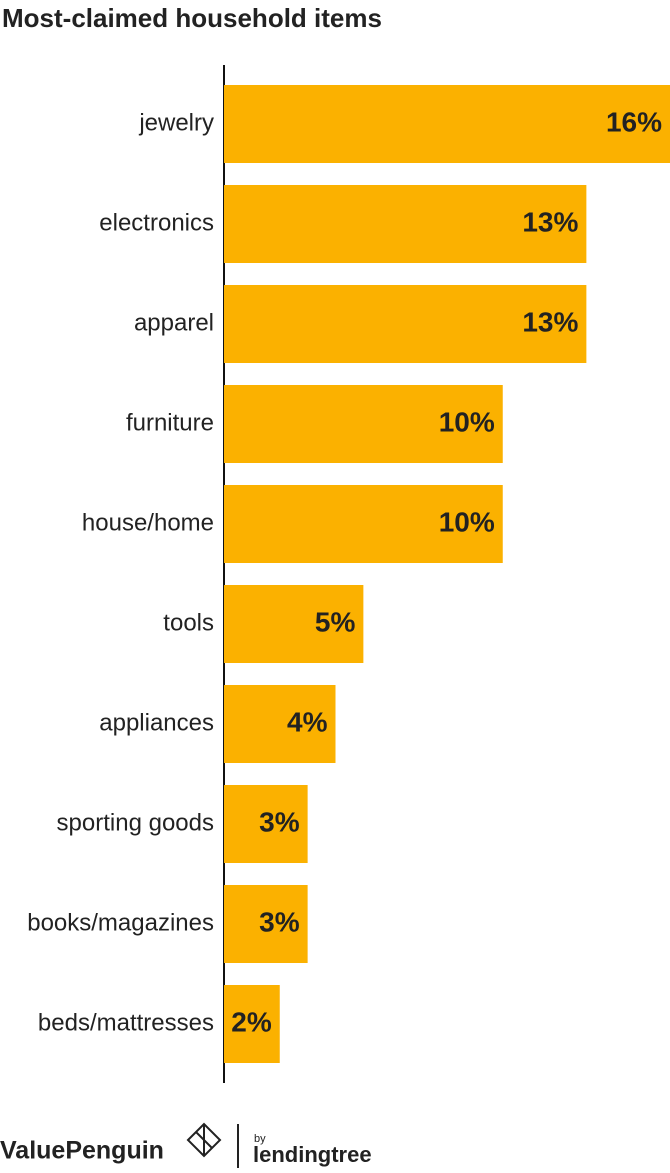  Describe the element at coordinates (188, 622) in the screenshot. I see `category-label: tools` at that location.